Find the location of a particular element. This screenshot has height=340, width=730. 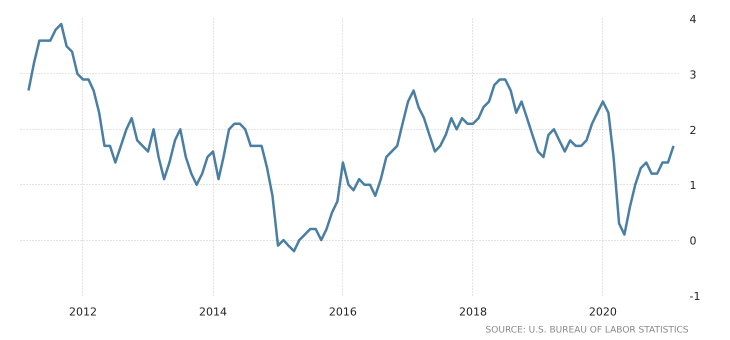

y-tick-label: 3 is located at coordinates (693, 75).